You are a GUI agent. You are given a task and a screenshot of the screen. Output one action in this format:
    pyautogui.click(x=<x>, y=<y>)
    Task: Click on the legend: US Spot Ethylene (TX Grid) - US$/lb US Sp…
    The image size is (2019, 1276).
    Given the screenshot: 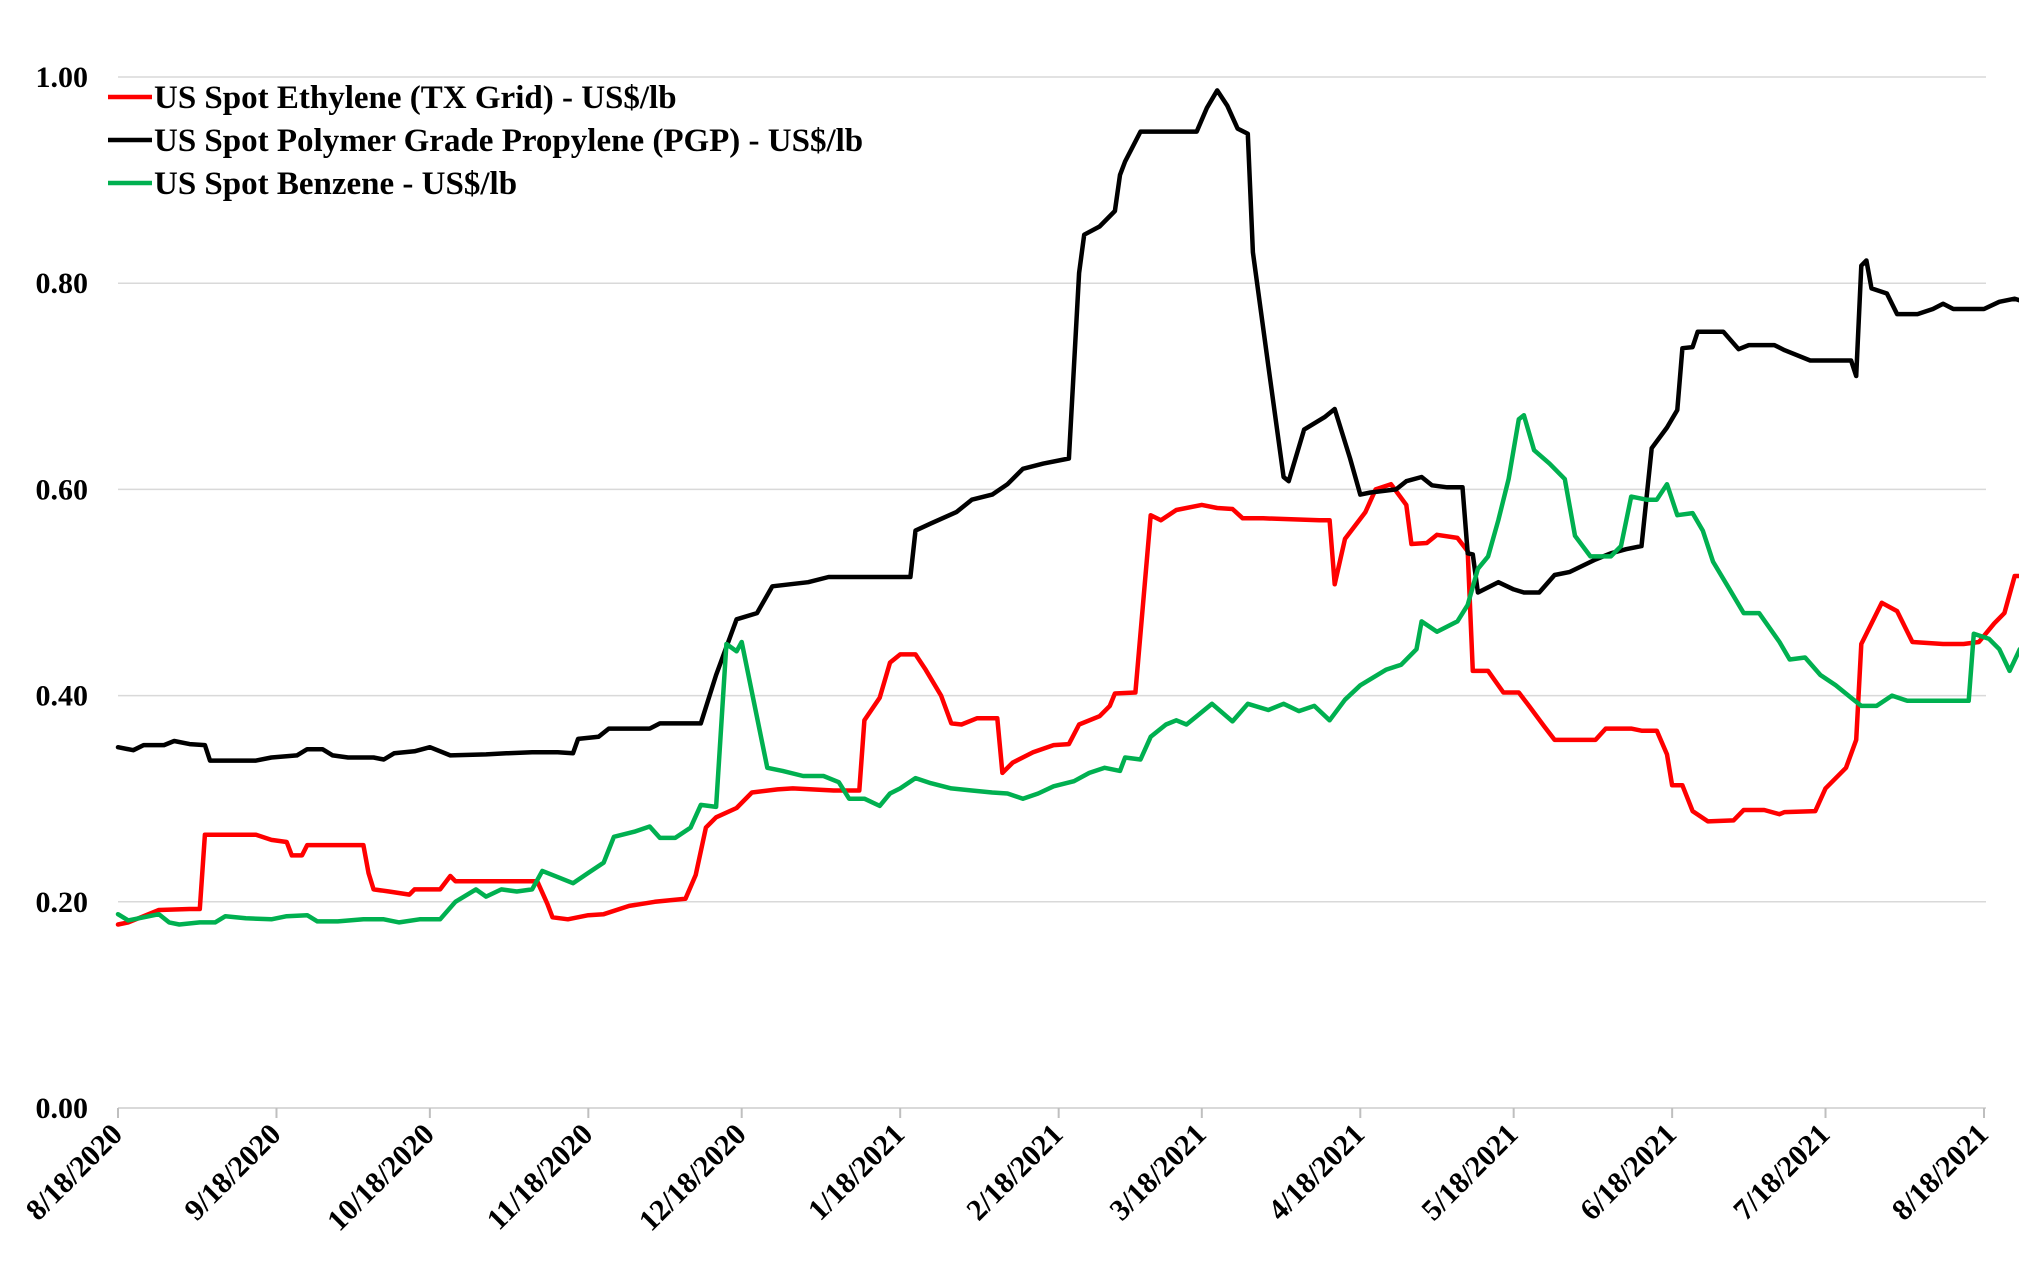 What is the action you would take?
    pyautogui.click(x=485, y=141)
    